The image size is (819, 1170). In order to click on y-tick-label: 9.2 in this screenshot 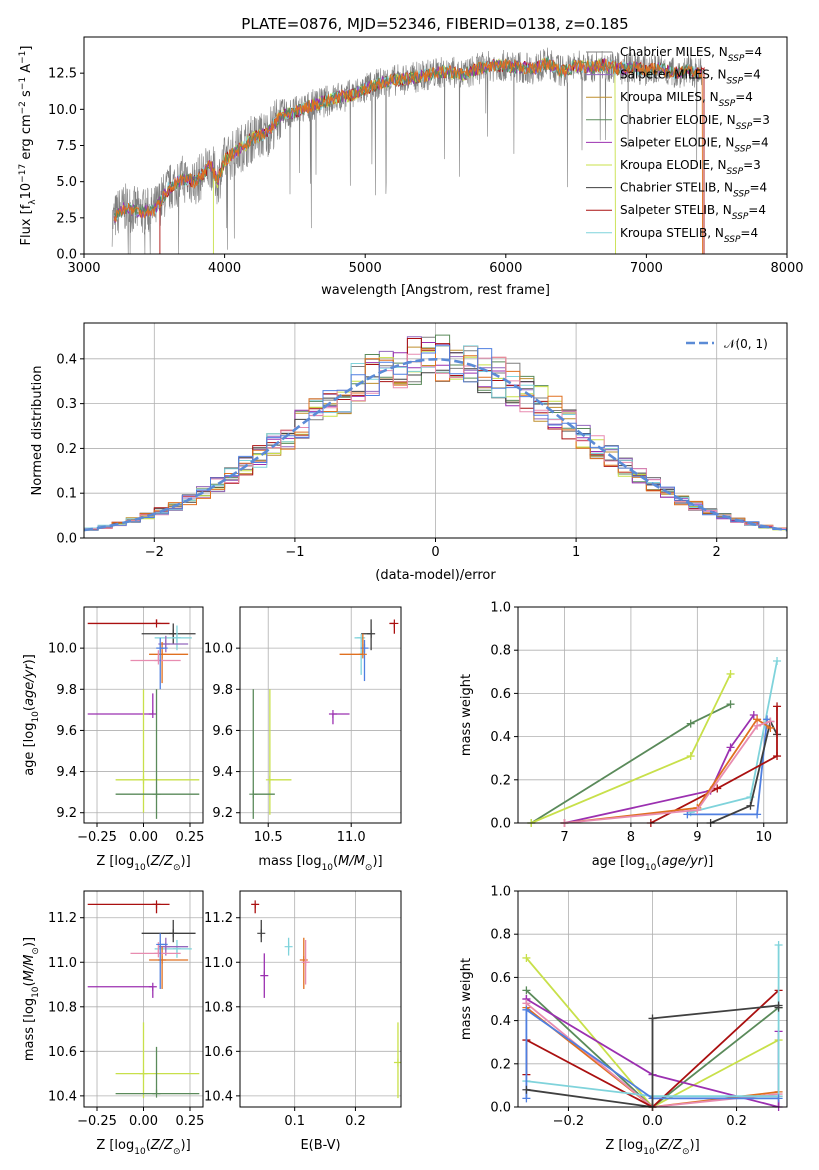, I will do `click(66, 813)`.